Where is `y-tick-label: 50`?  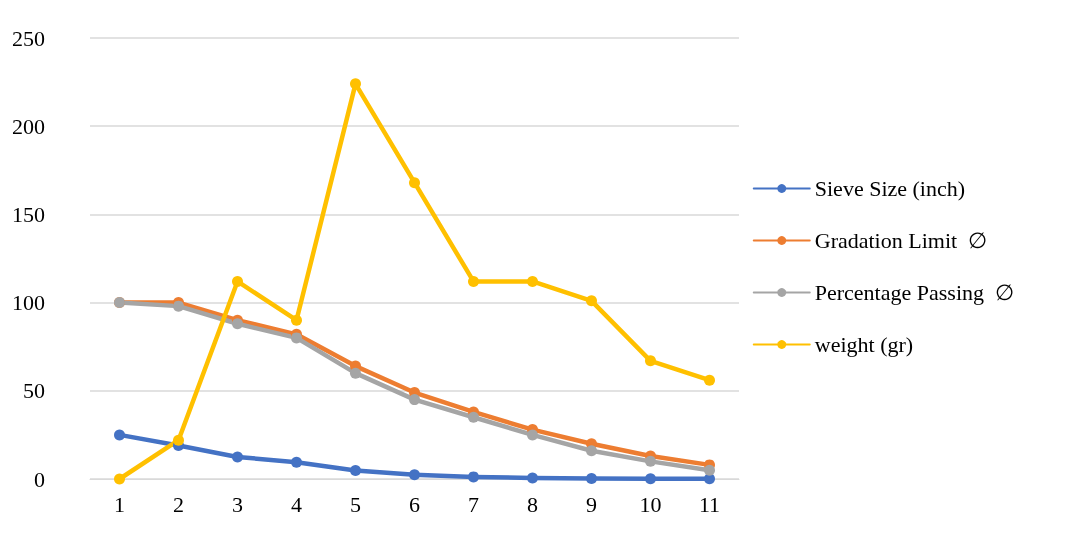 y-tick-label: 50 is located at coordinates (34, 391).